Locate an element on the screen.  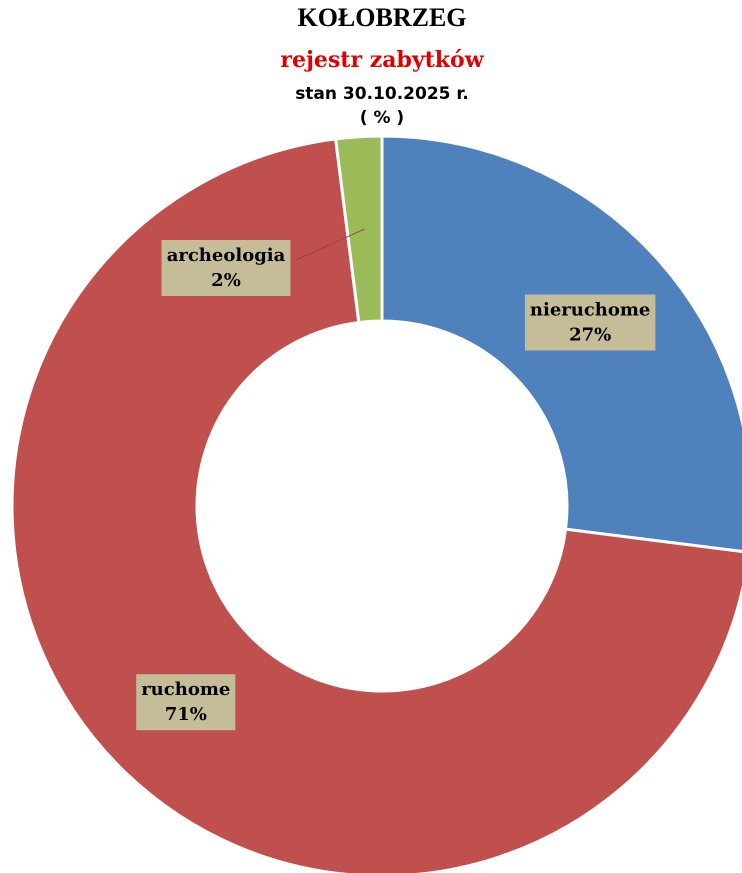
value-label: 2% is located at coordinates (226, 280).